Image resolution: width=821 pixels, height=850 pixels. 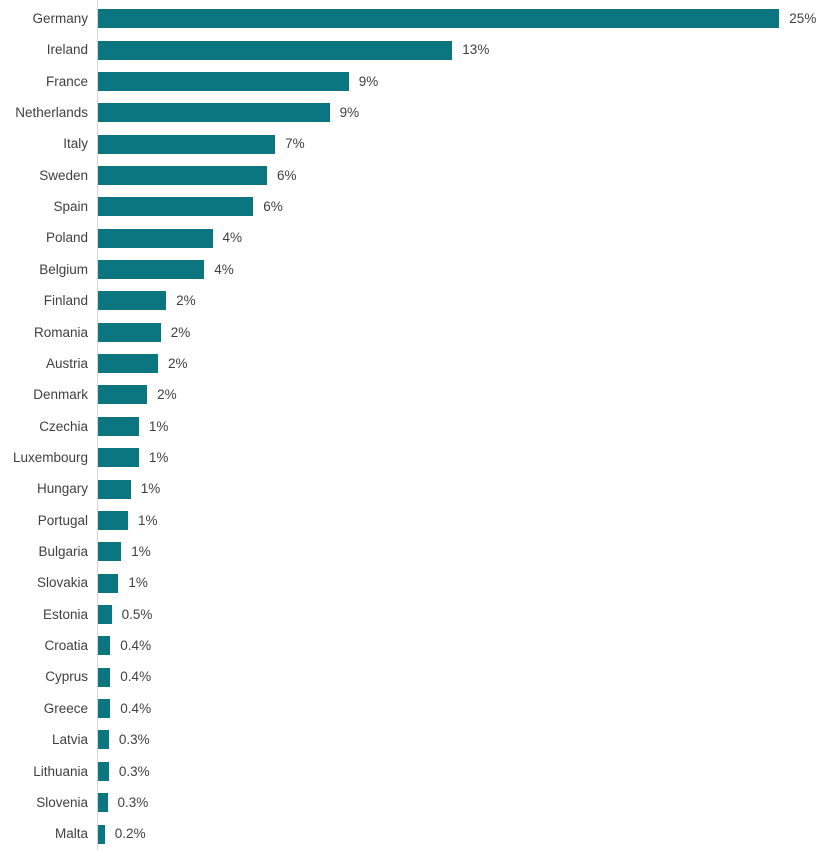 I want to click on category-label: Czechia, so click(x=63, y=426).